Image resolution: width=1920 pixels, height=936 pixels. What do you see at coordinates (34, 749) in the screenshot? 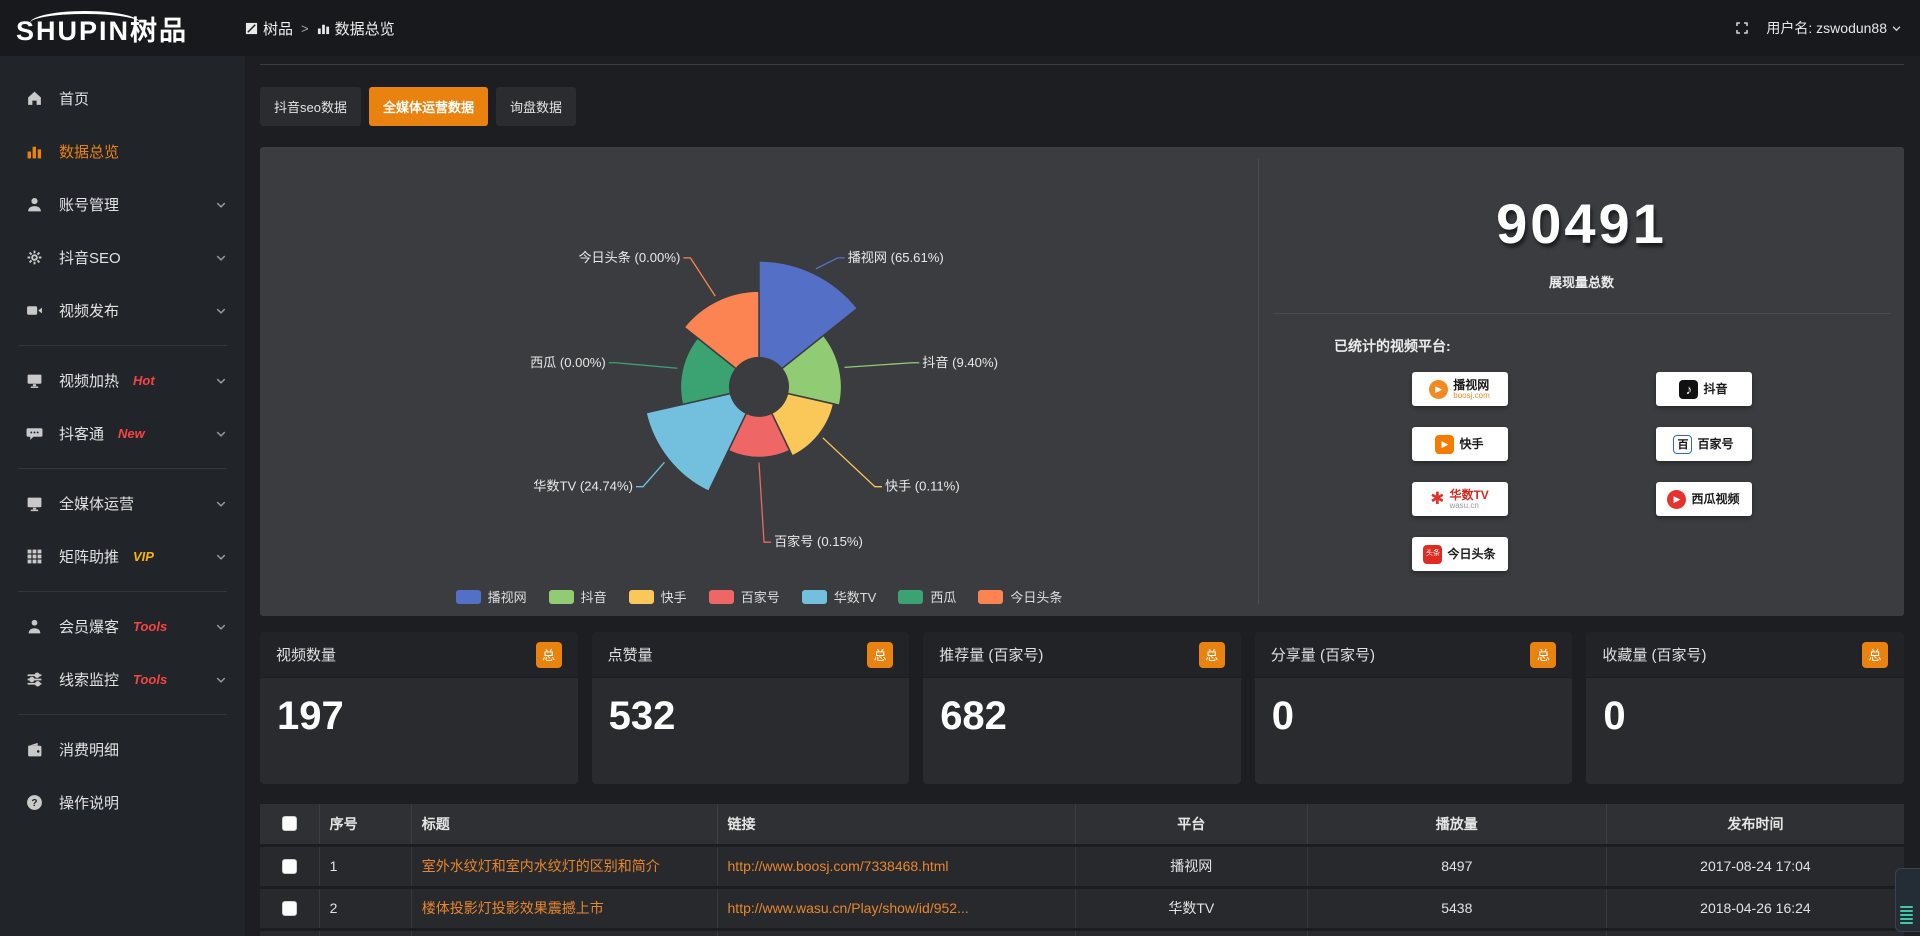
I see `wallet-icon` at bounding box center [34, 749].